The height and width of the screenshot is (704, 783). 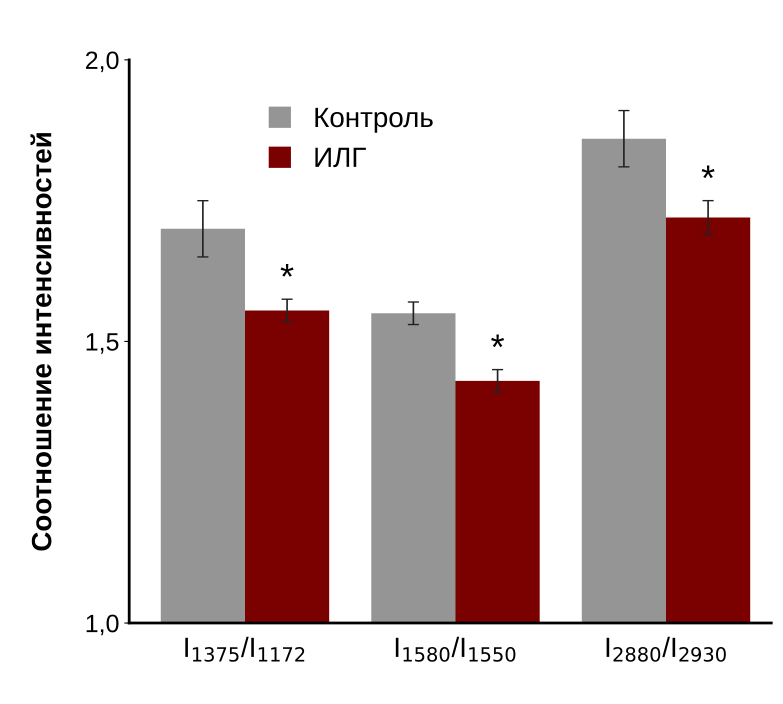 I want to click on x-tick-label: I$_{2880}$/I$_{2930}$, so click(x=666, y=649).